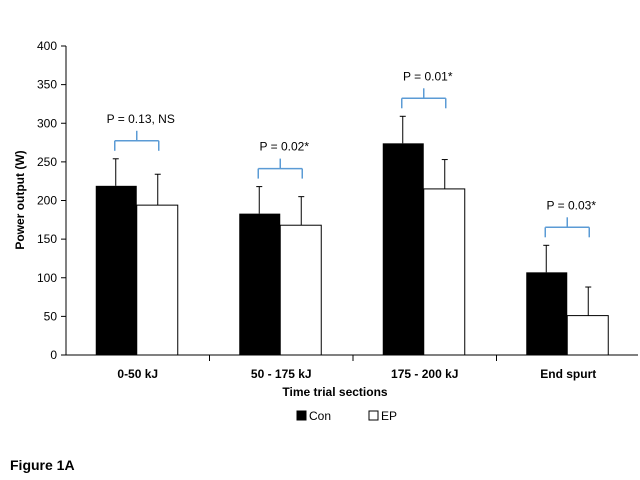 This screenshot has width=640, height=480. Describe the element at coordinates (352, 367) in the screenshot. I see `x-axis: 0-50 kJ 50 - 175 kJ 175 - 200 kJ End spurt` at that location.